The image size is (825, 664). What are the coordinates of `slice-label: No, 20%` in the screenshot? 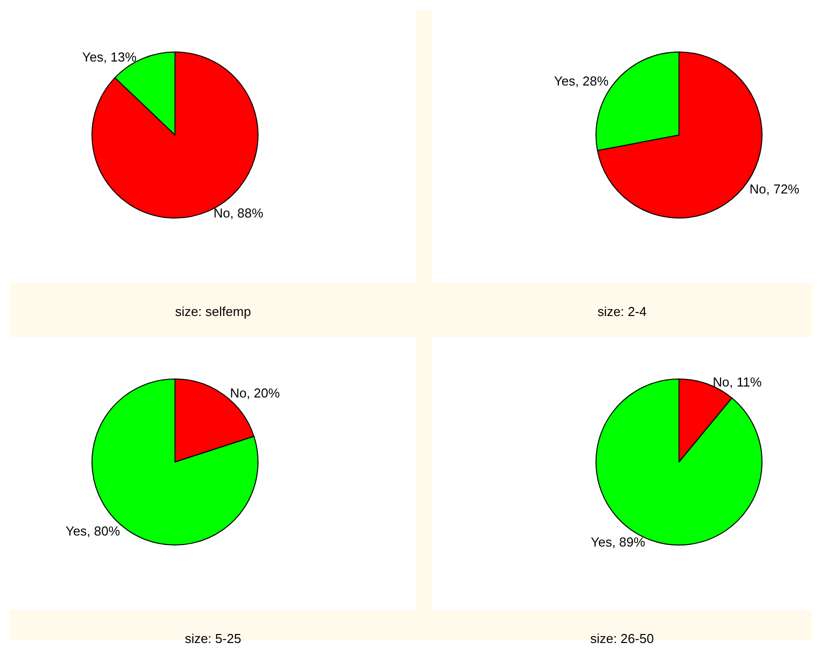 It's located at (255, 393).